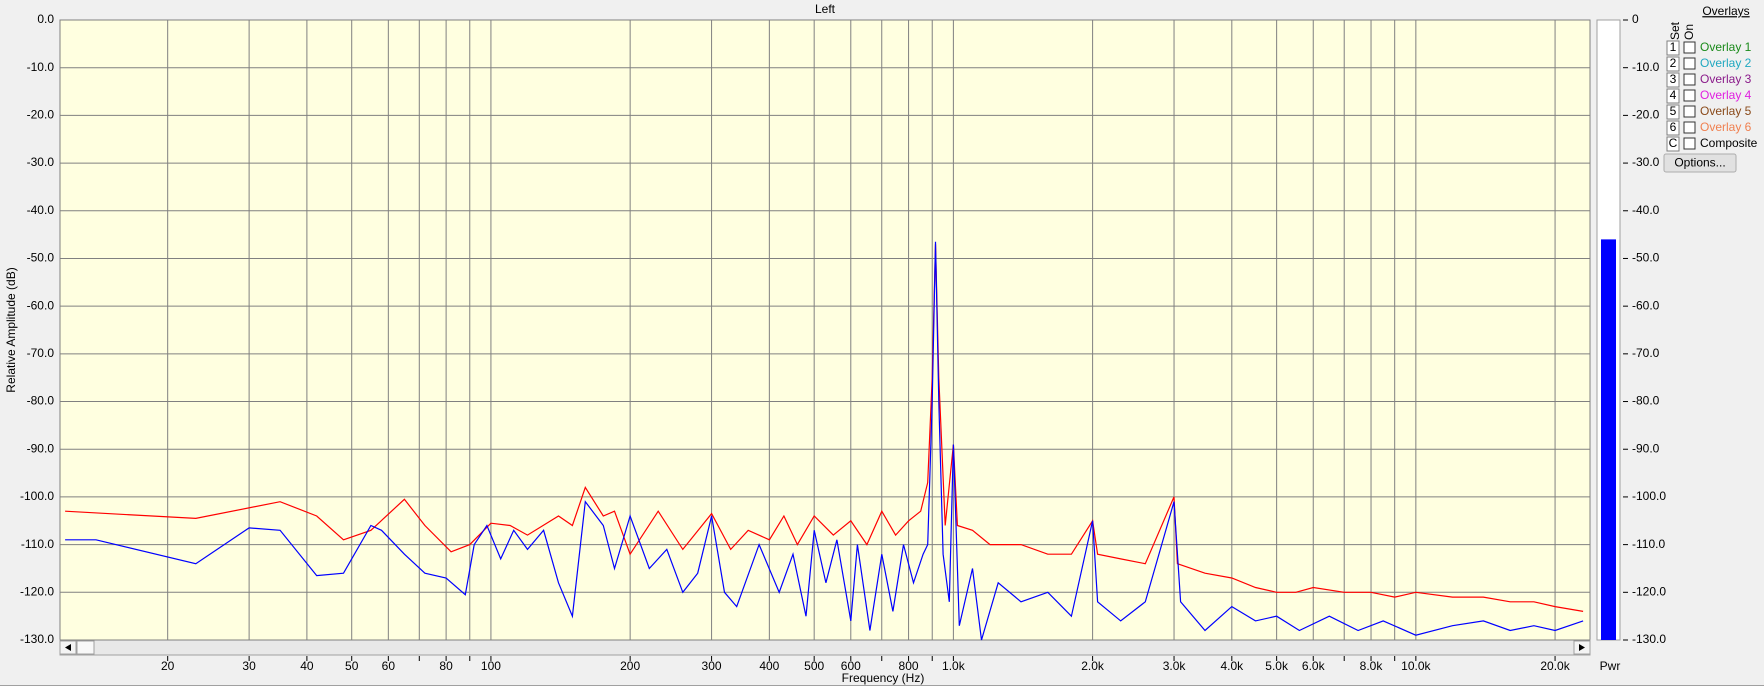 The image size is (1764, 686). I want to click on set-label: 1, so click(1673, 47).